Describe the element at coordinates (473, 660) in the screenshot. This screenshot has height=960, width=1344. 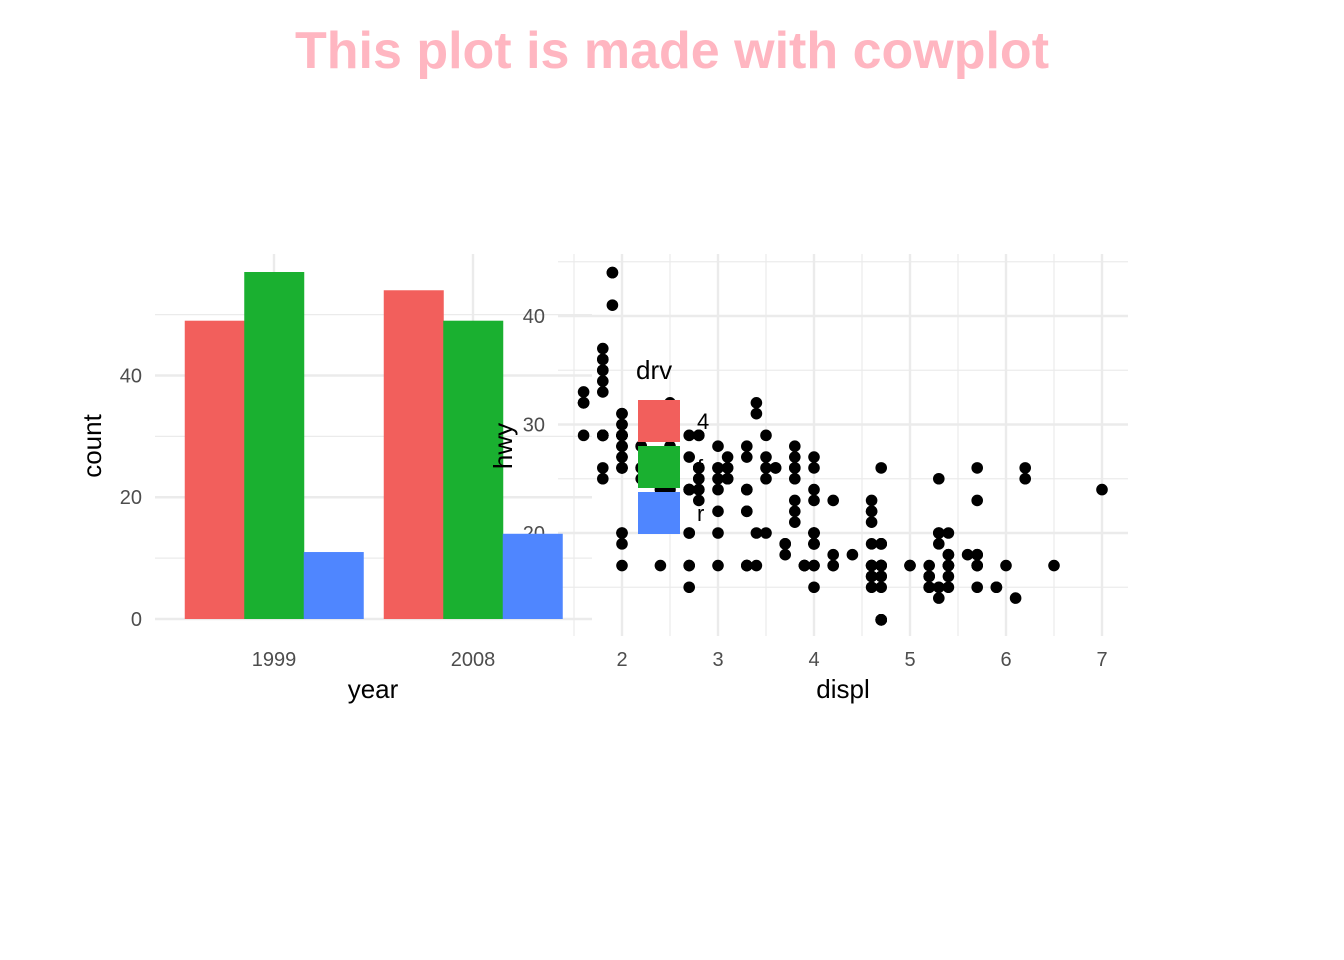
I see `bar-chart-x-tick-label: 2008` at that location.